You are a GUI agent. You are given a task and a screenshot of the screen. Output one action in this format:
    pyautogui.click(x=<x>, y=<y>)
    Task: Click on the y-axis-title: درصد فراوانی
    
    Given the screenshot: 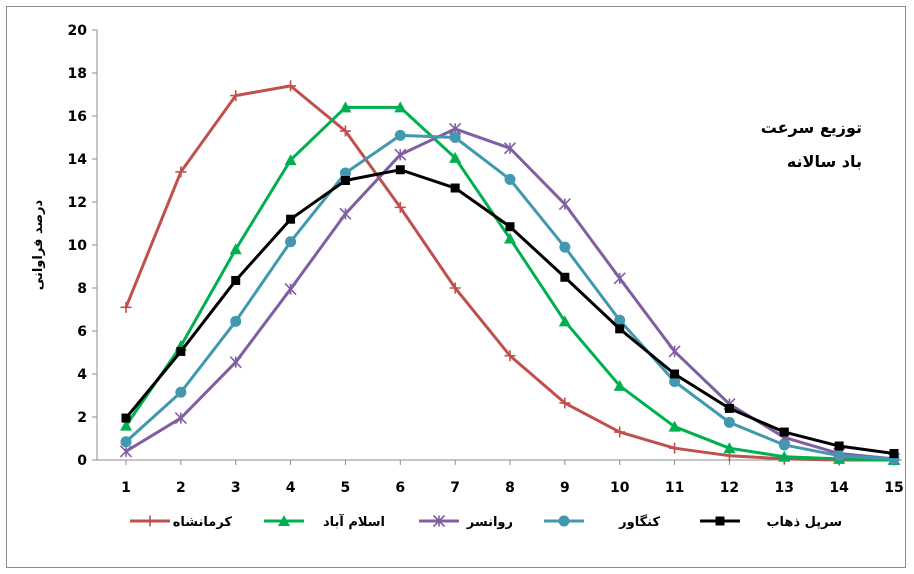 What is the action you would take?
    pyautogui.click(x=38, y=244)
    